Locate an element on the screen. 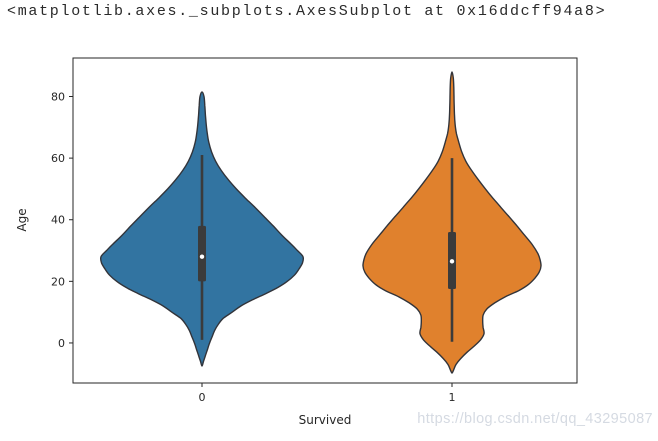 This screenshot has height=441, width=658. x-tick-label-1: 1 is located at coordinates (452, 397).